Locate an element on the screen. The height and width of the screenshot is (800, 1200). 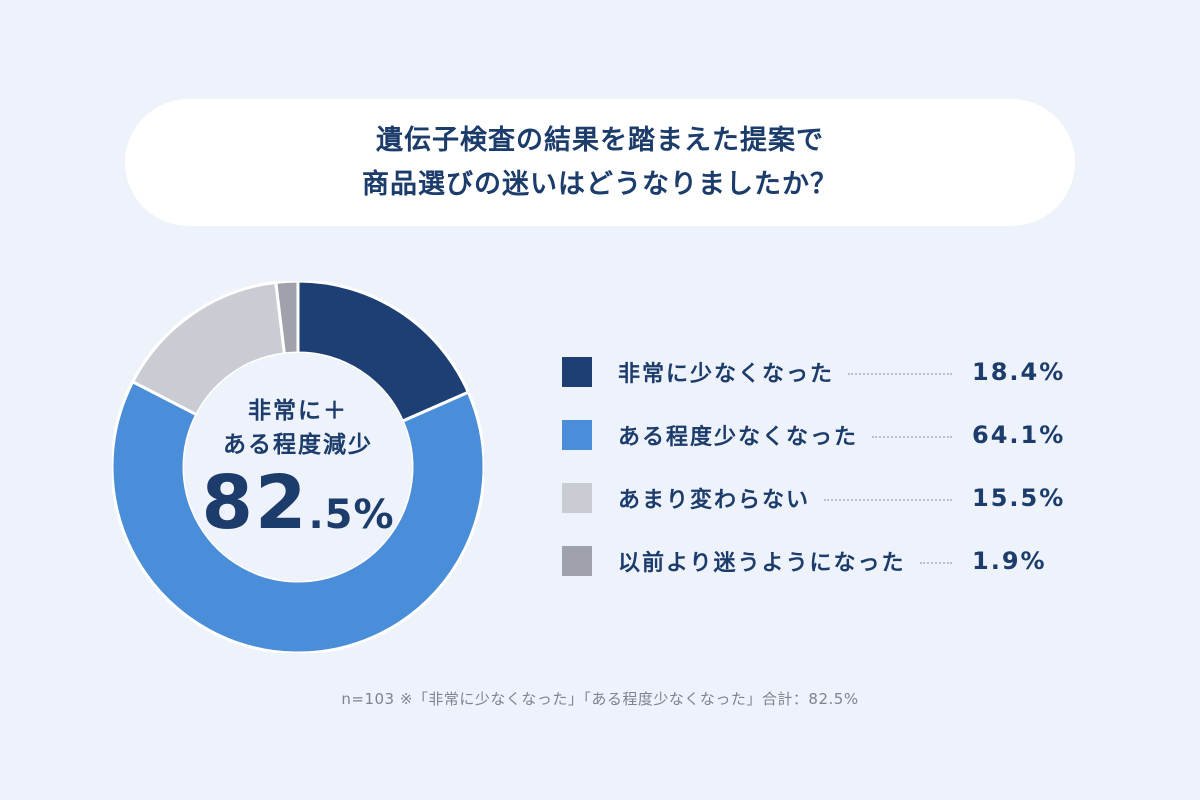
center-total-value: 82.5% is located at coordinates (297, 503).